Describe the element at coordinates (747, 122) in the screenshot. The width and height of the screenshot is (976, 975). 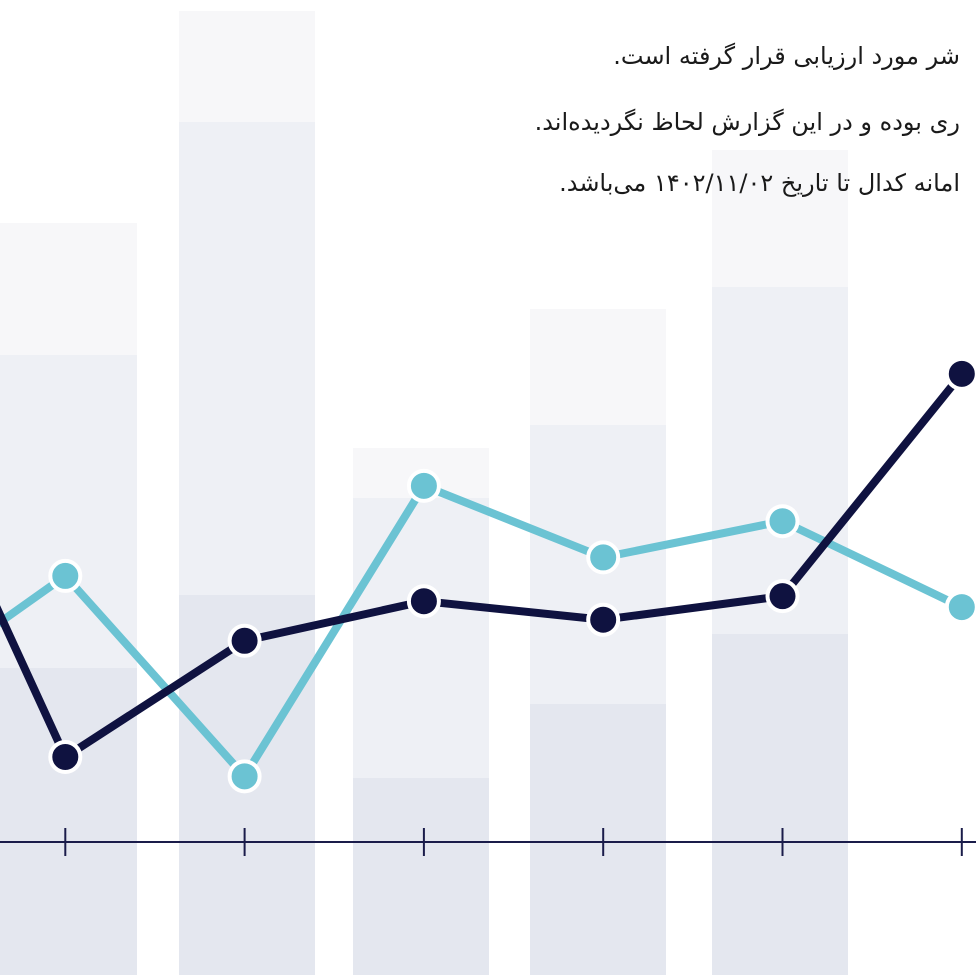
I see `note: ری بوده و در این گزارش لحاظ نگردیده‌اند.` at that location.